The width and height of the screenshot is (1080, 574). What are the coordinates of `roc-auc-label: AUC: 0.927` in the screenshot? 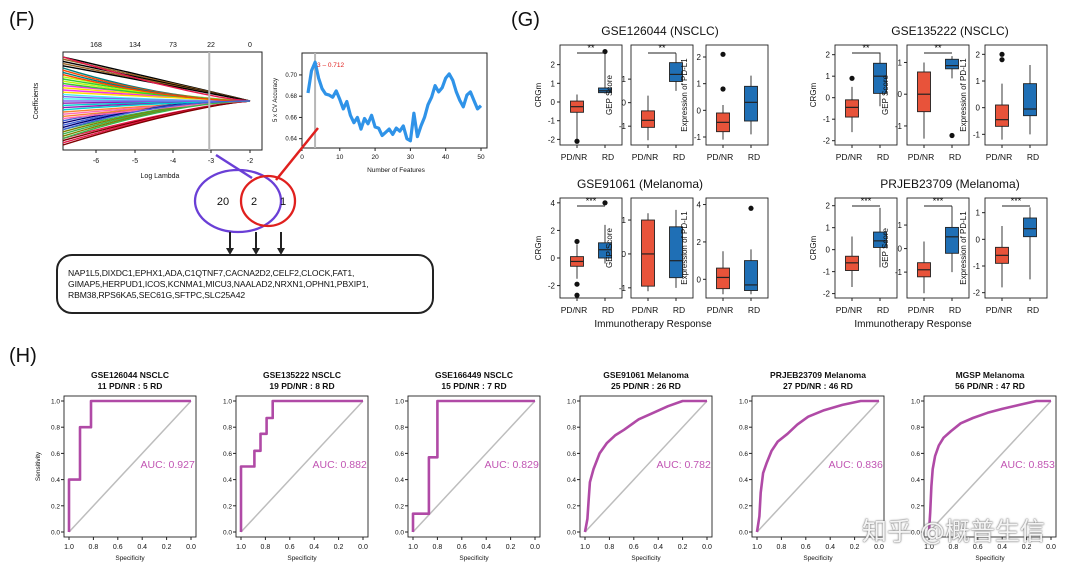 It's located at (168, 465).